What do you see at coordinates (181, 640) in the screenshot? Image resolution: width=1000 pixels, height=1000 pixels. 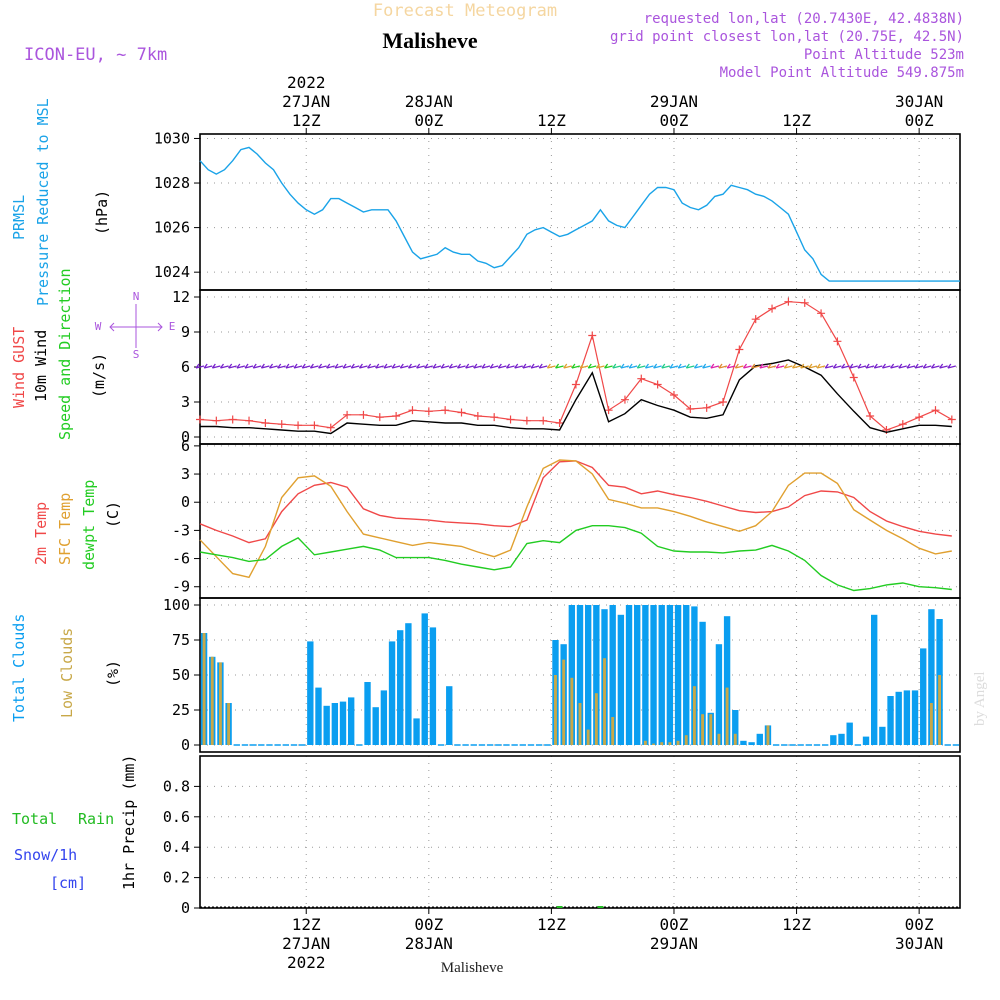 I see `y-tick-label: 75` at bounding box center [181, 640].